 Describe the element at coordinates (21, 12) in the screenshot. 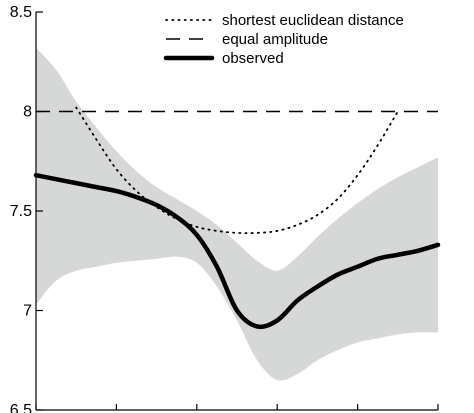

I see `y-tick-label: 8.5` at that location.